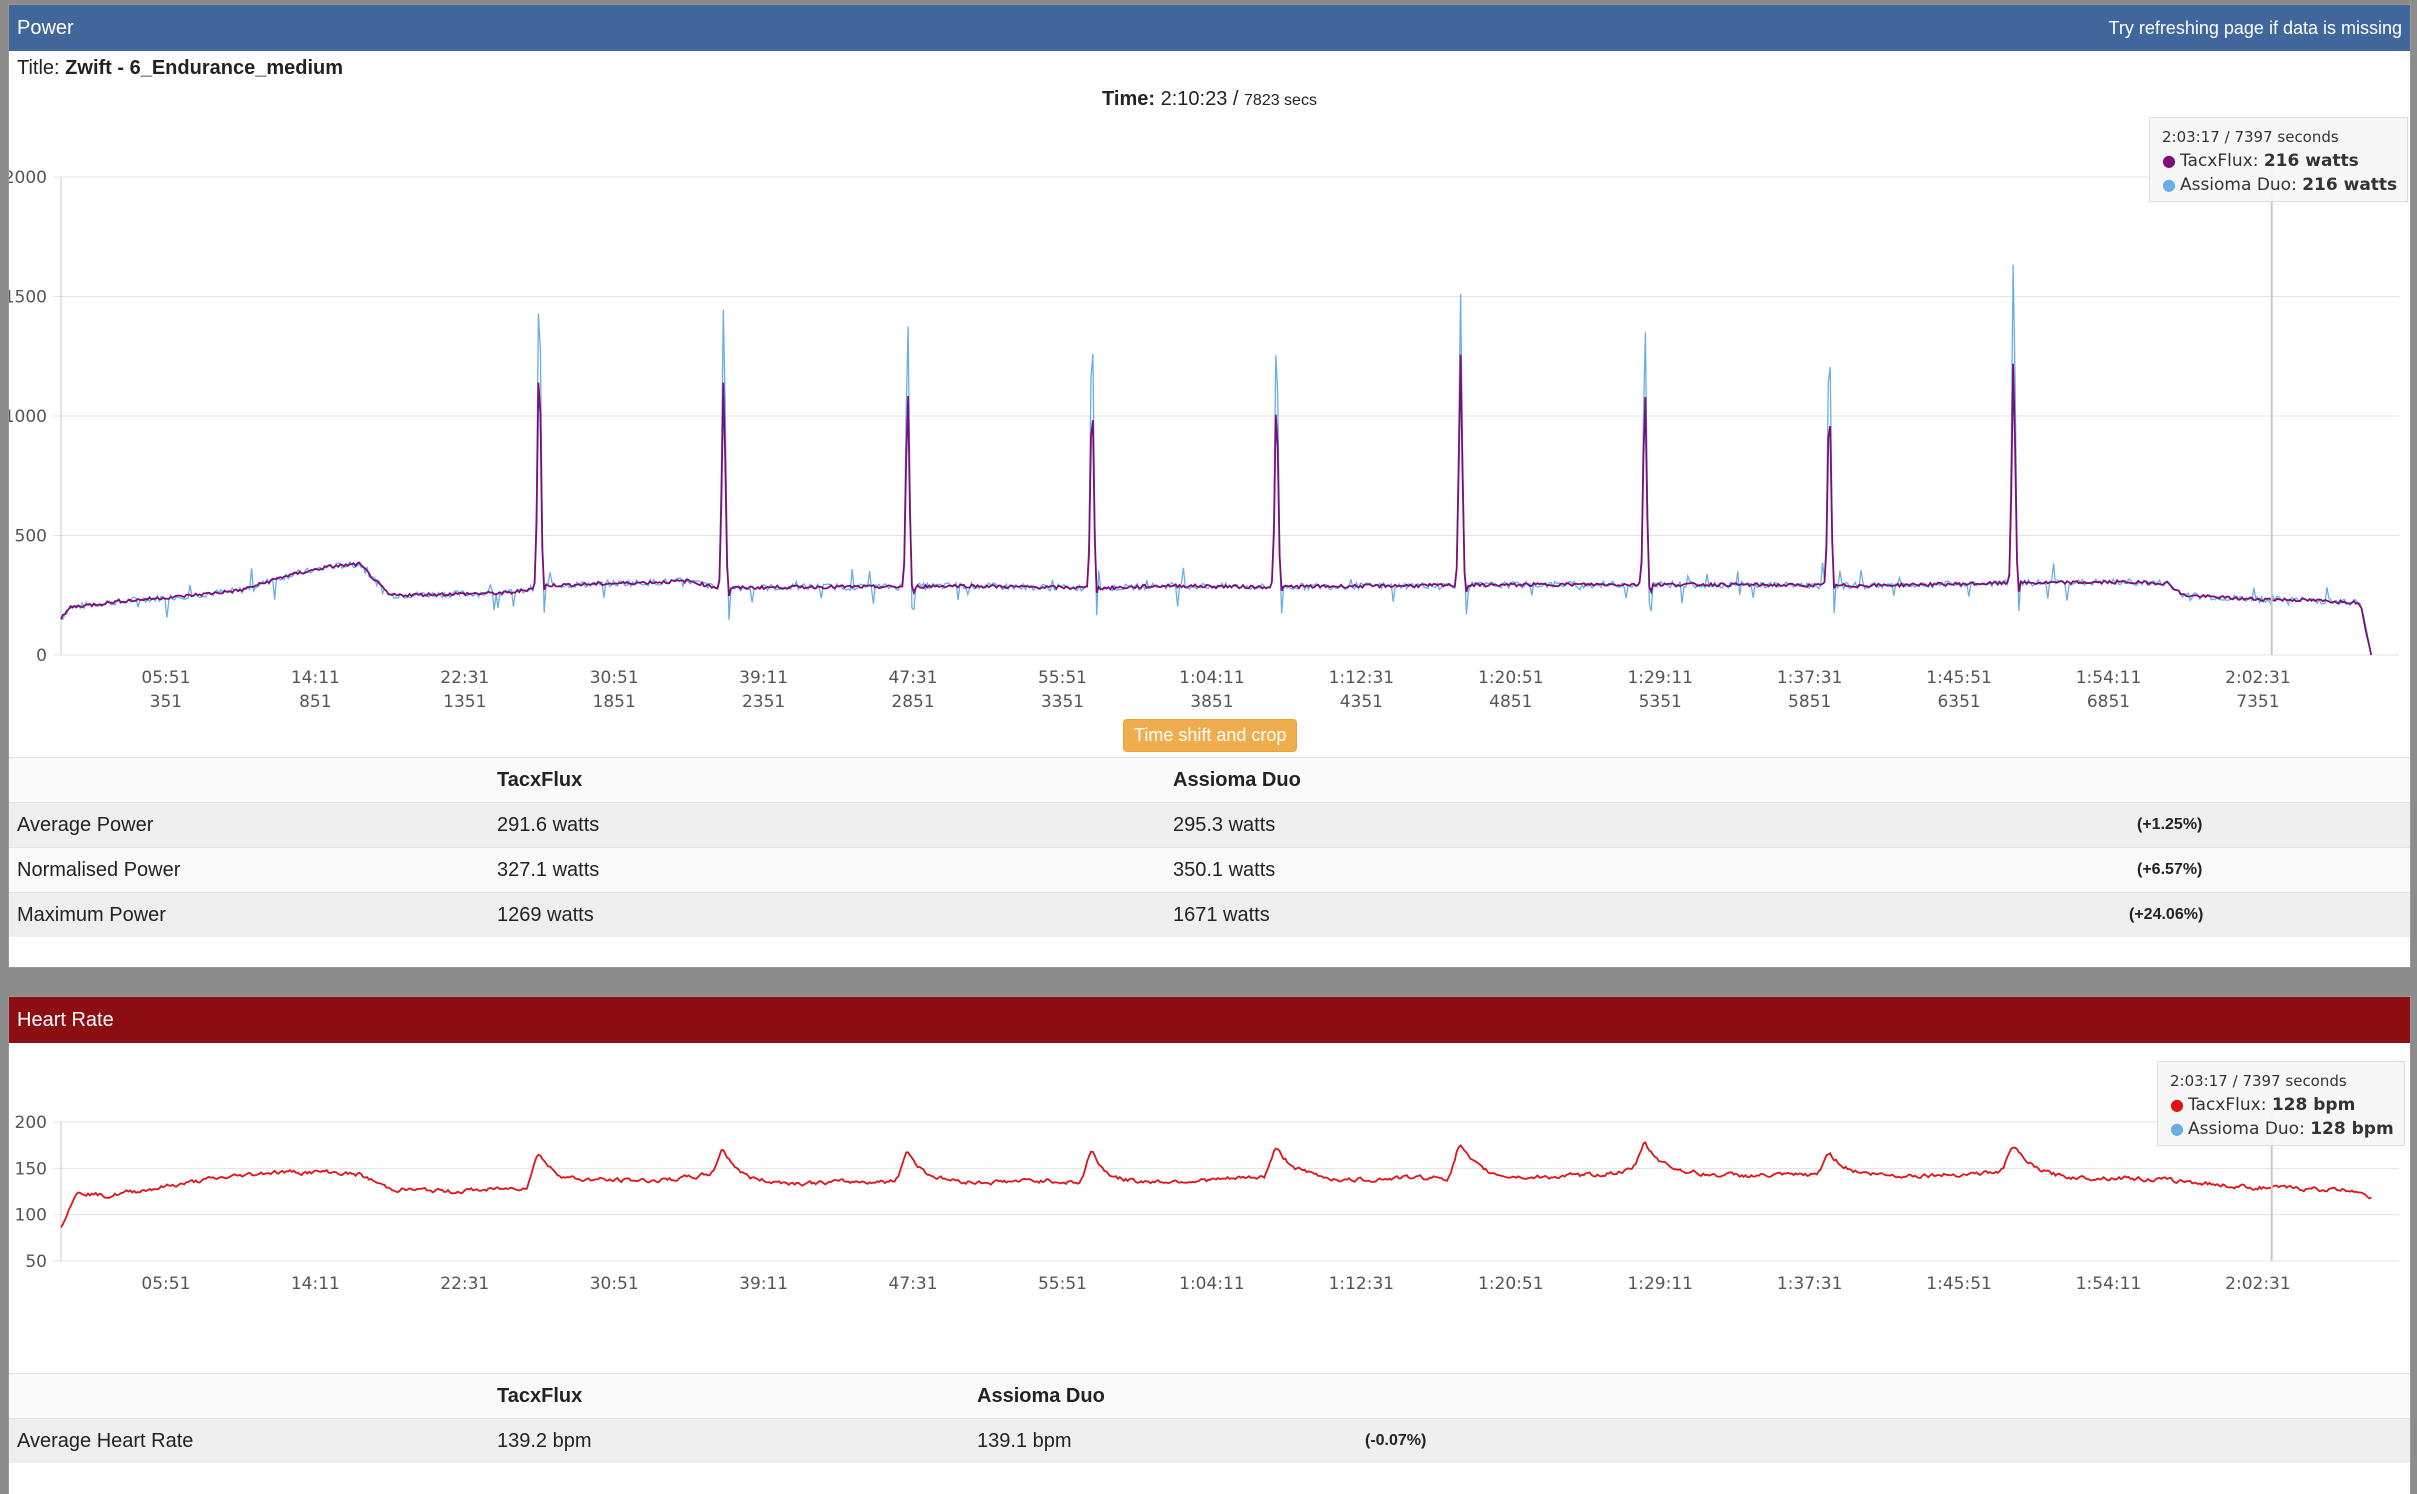 The image size is (2417, 1494). What do you see at coordinates (1024, 1440) in the screenshot?
I see `row-value-assioma: 139.1 bpm` at bounding box center [1024, 1440].